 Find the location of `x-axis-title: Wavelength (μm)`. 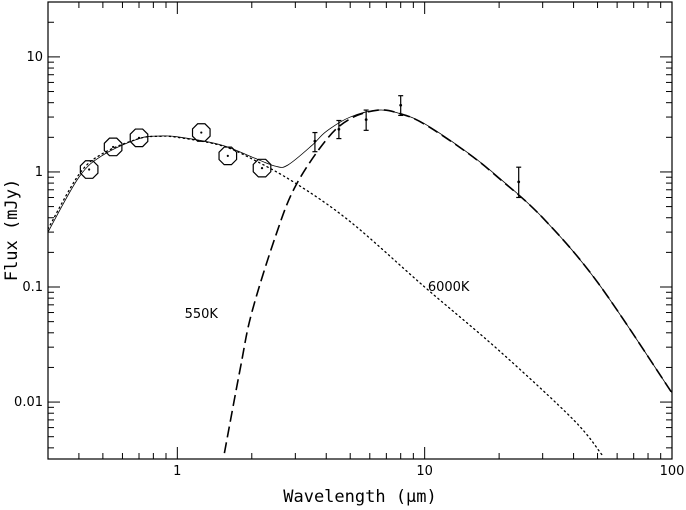

x-axis-title: Wavelength (μm) is located at coordinates (360, 497).